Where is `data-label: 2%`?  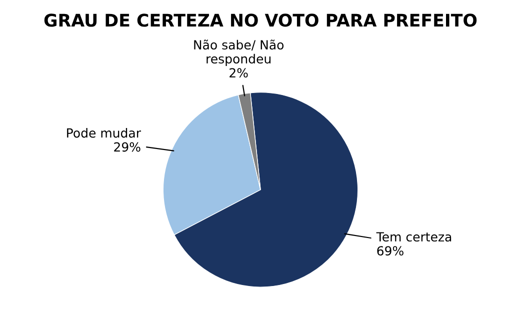
data-label: 2% is located at coordinates (239, 73).